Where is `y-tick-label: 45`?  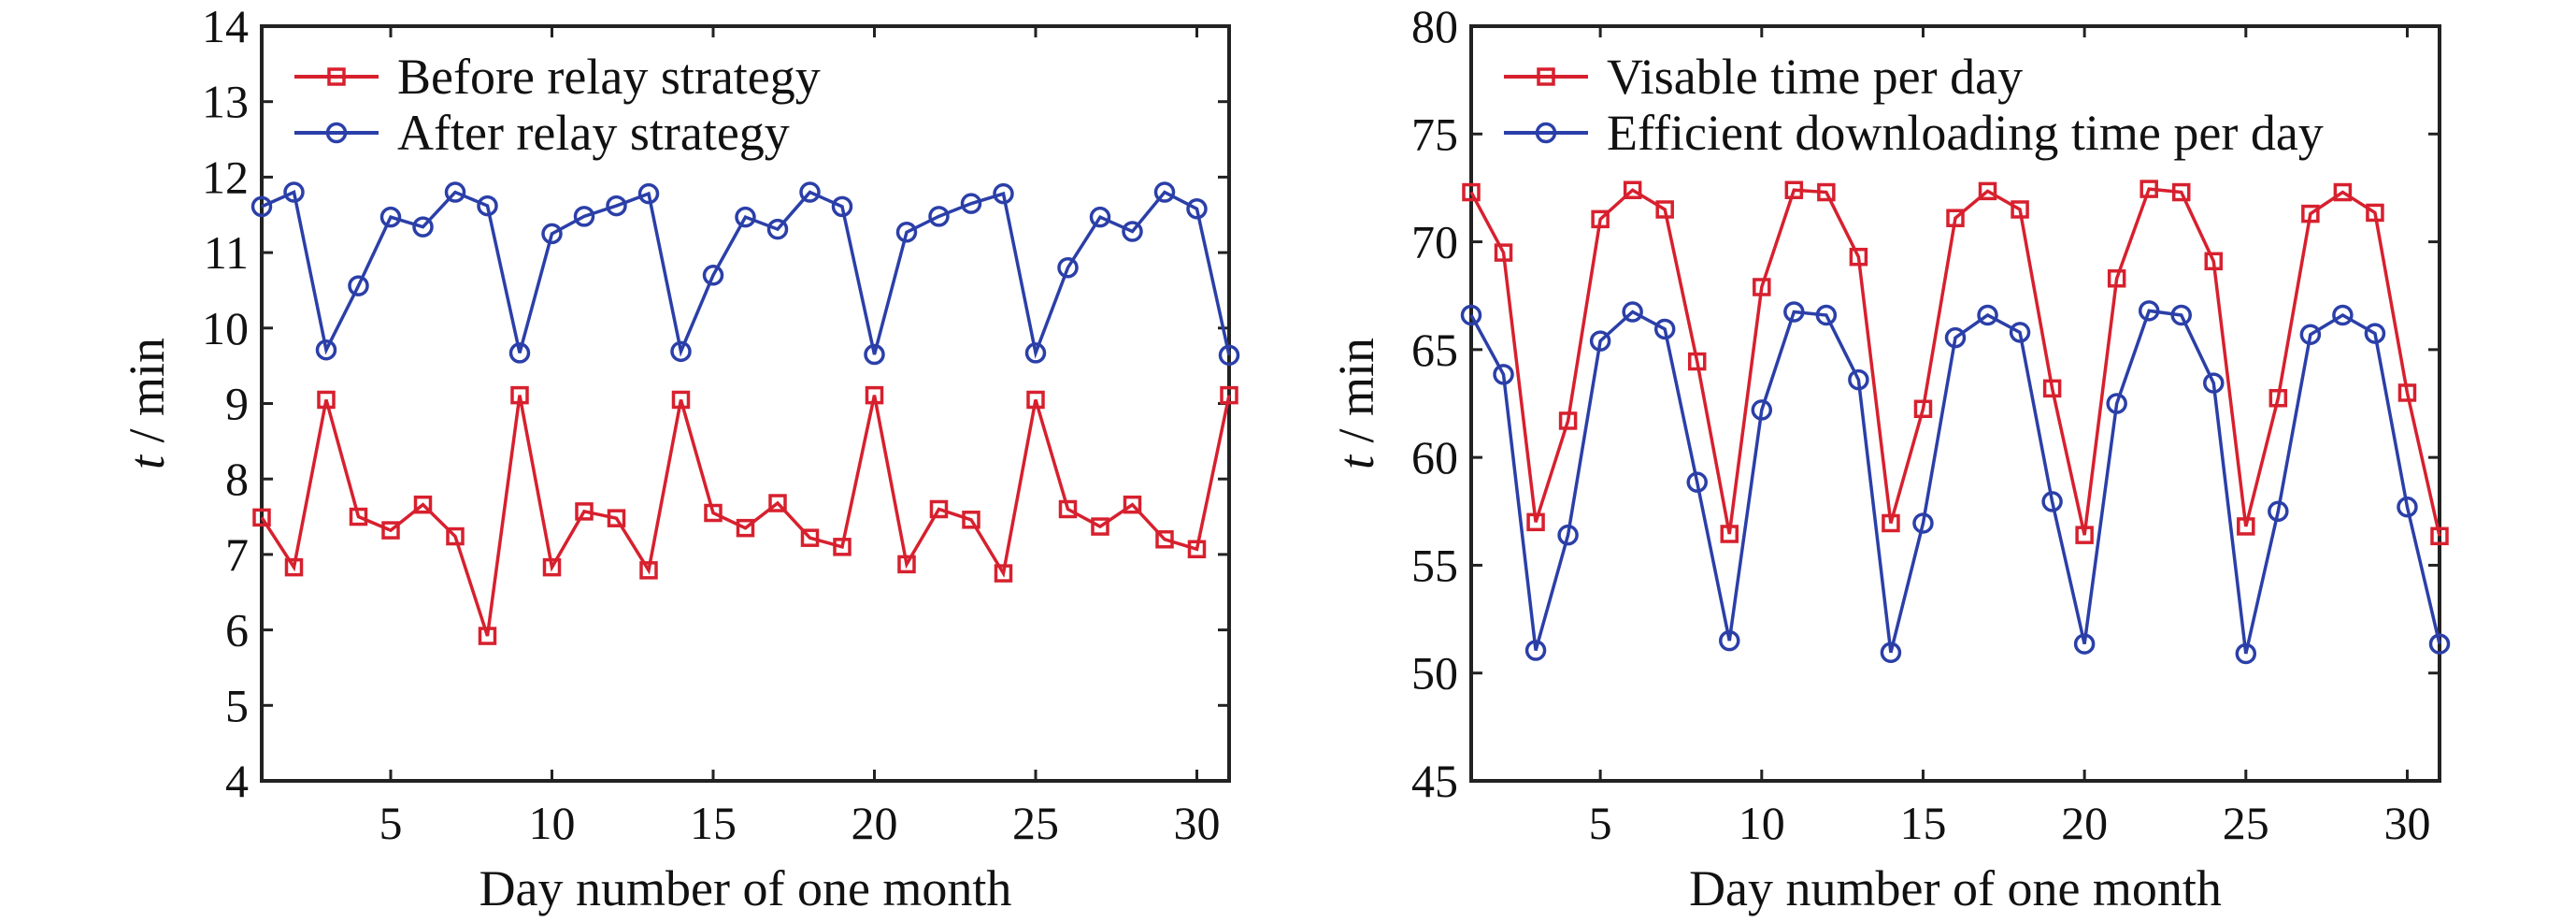
y-tick-label: 45 is located at coordinates (1434, 781).